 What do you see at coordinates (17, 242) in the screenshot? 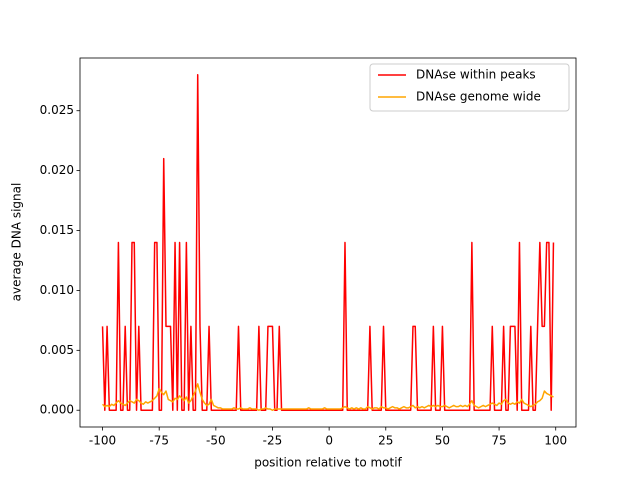
I see `y-axis-label: average DNA signal` at bounding box center [17, 242].